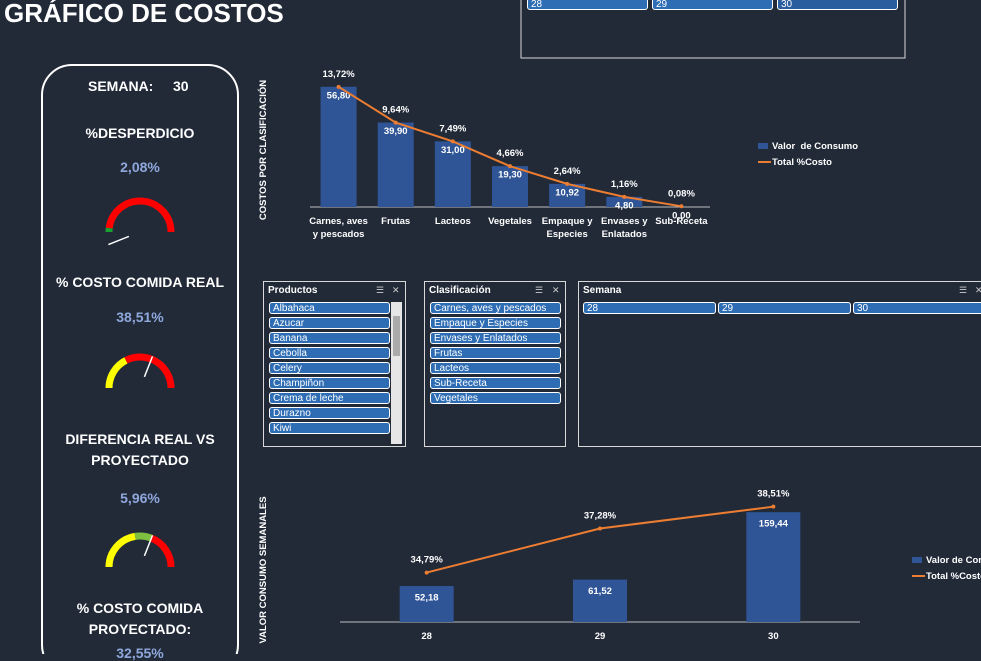 The width and height of the screenshot is (981, 661). I want to click on slicer-title: Semana, so click(602, 290).